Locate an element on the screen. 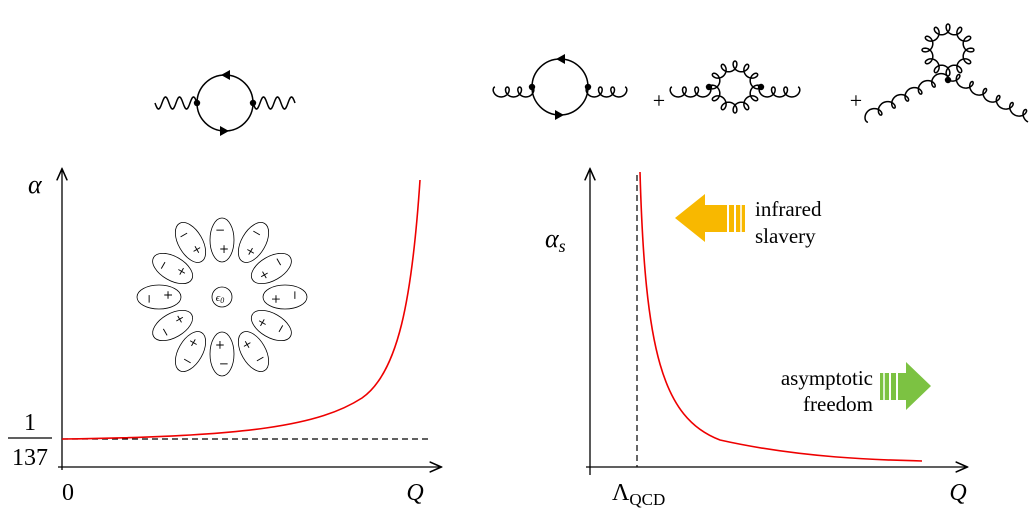 Image resolution: width=1035 pixels, height=513 pixels. charge-label: ϵ0 is located at coordinates (220, 298).